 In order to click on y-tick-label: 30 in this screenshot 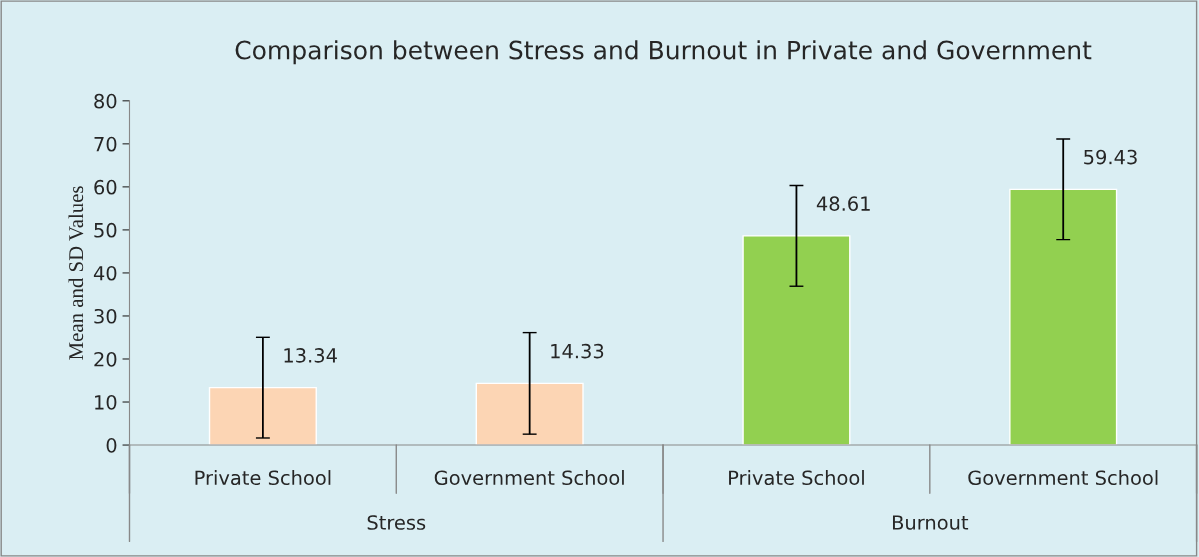, I will do `click(105, 316)`.